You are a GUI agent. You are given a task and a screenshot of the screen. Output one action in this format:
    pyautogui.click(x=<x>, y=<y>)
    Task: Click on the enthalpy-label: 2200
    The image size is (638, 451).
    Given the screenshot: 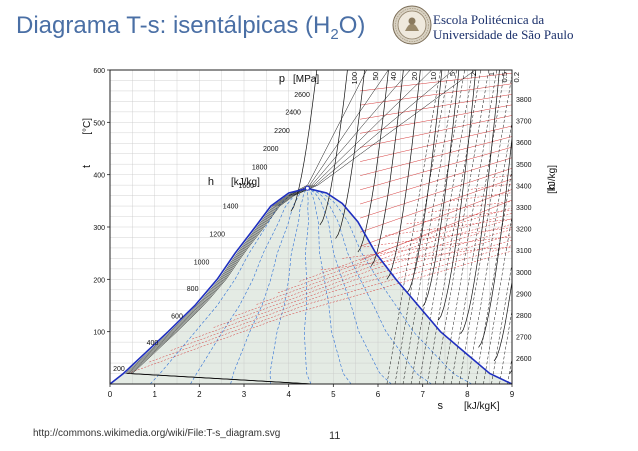 What is the action you would take?
    pyautogui.click(x=282, y=131)
    